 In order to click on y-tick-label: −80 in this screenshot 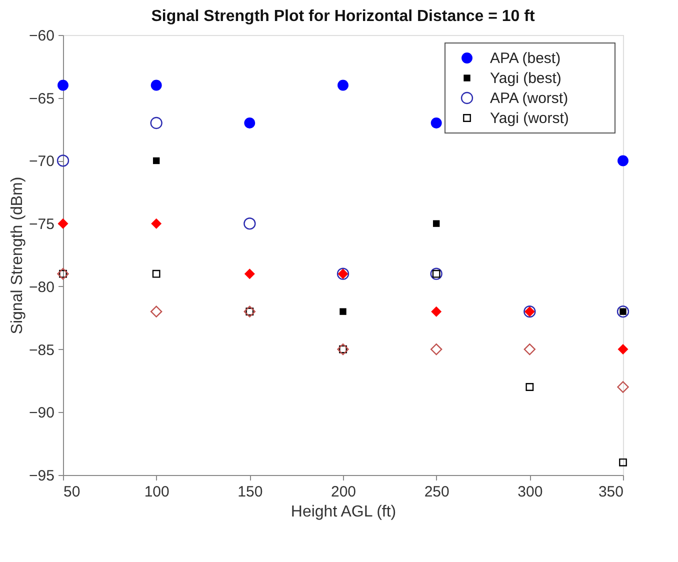, I will do `click(41, 287)`.